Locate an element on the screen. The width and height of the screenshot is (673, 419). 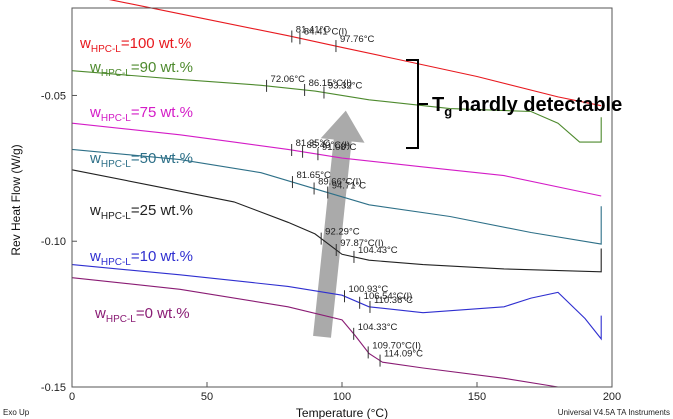
trend-arrow is located at coordinates (339, 224).